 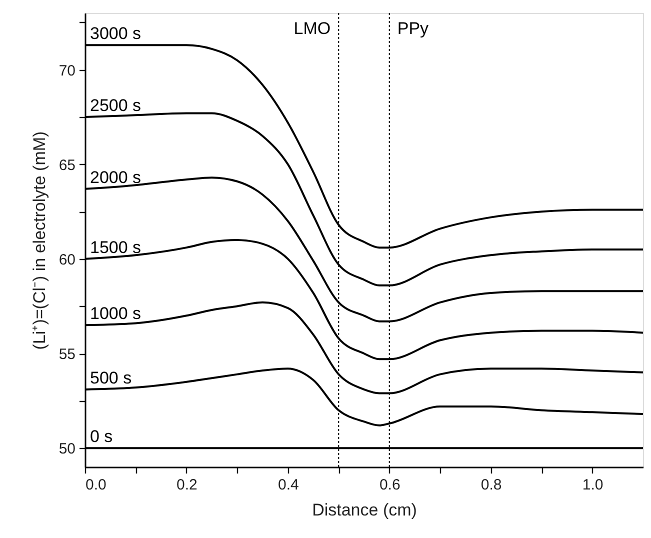 What do you see at coordinates (39, 240) in the screenshot?
I see `y-axis-title: (Li⁺)=(Cl⁻) in electrolyte (mM)` at bounding box center [39, 240].